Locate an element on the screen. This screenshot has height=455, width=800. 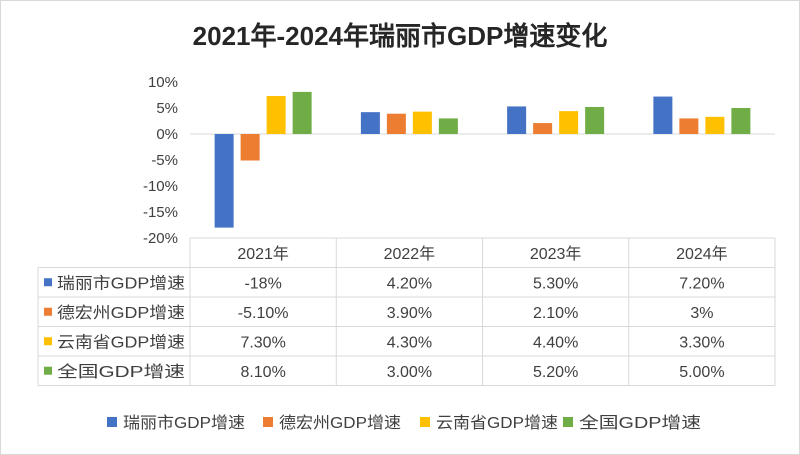
y-tick-label: -5% is located at coordinates (164, 160).